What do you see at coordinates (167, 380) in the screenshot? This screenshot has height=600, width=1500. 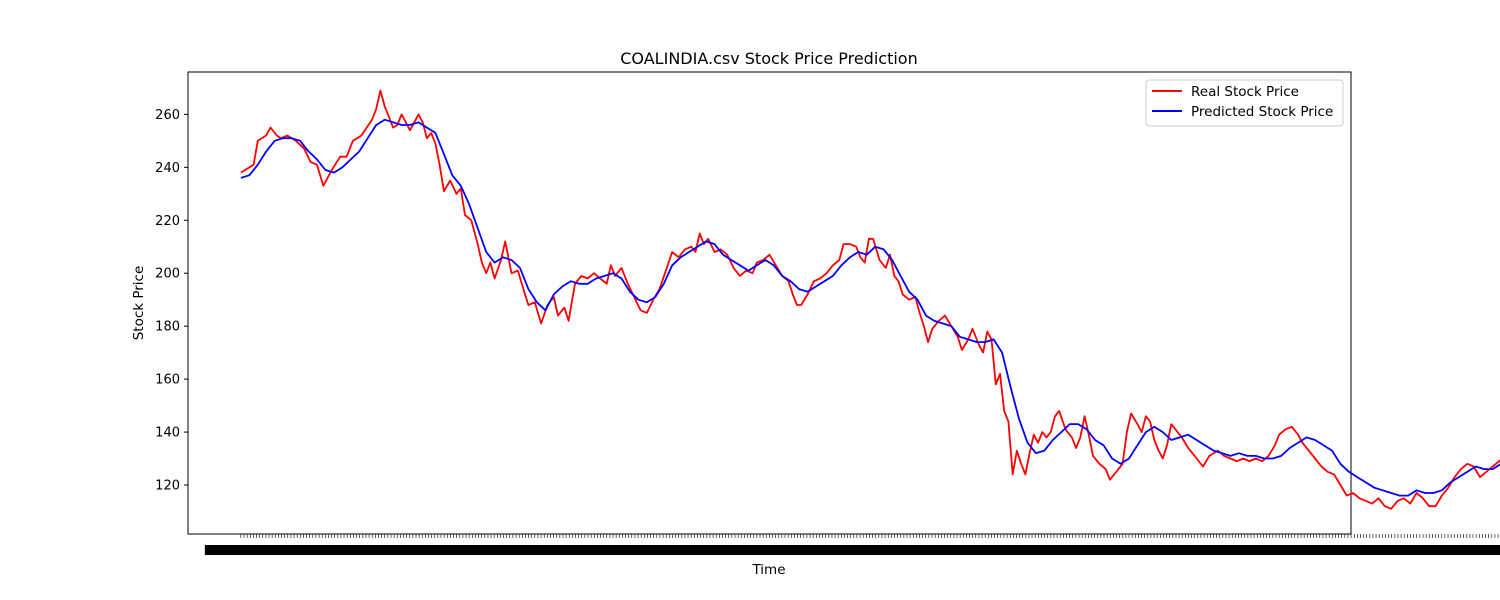 I see `y-tick-label: 160` at bounding box center [167, 380].